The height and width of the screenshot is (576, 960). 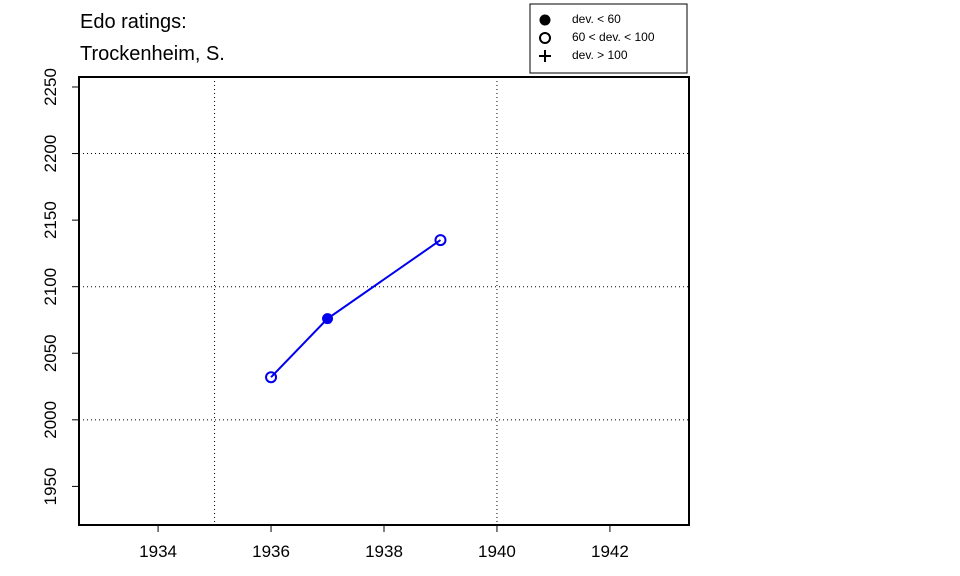 I want to click on x-tick-label: 1934, so click(x=158, y=551).